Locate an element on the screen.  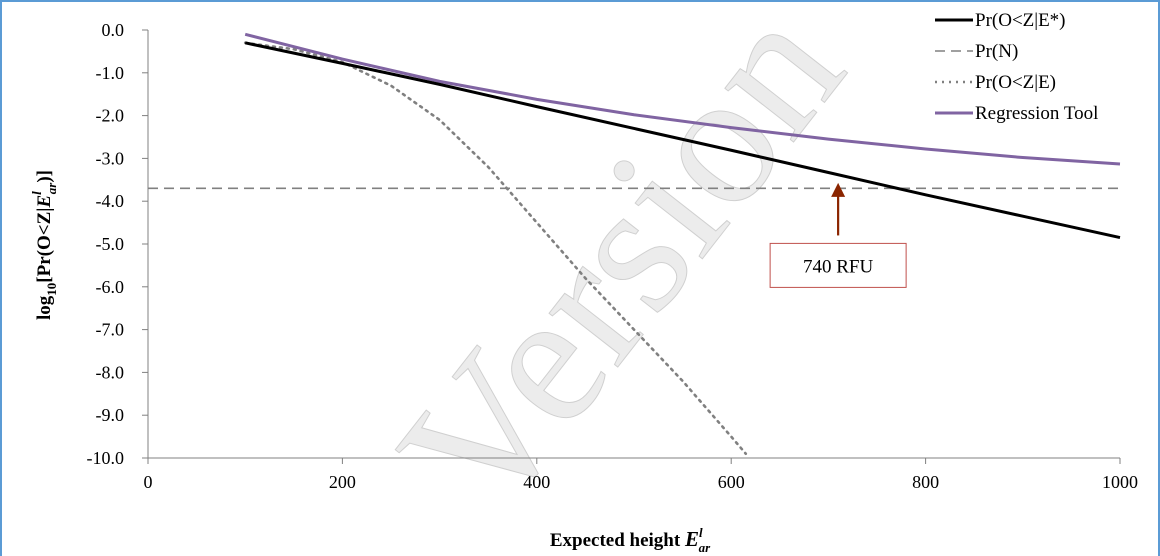
x-tick-label: 800 is located at coordinates (925, 482).